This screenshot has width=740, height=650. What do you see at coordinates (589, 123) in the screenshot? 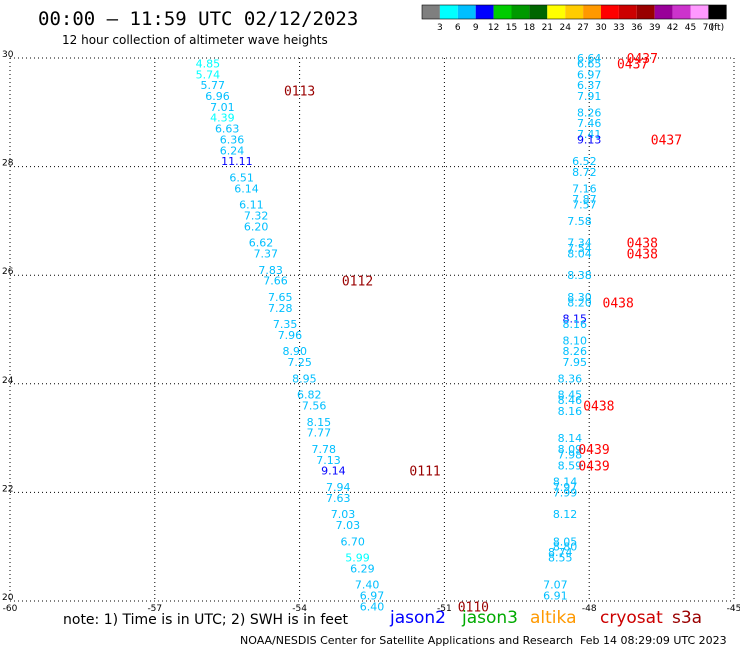
I see `swh-value: 7.46` at bounding box center [589, 123].